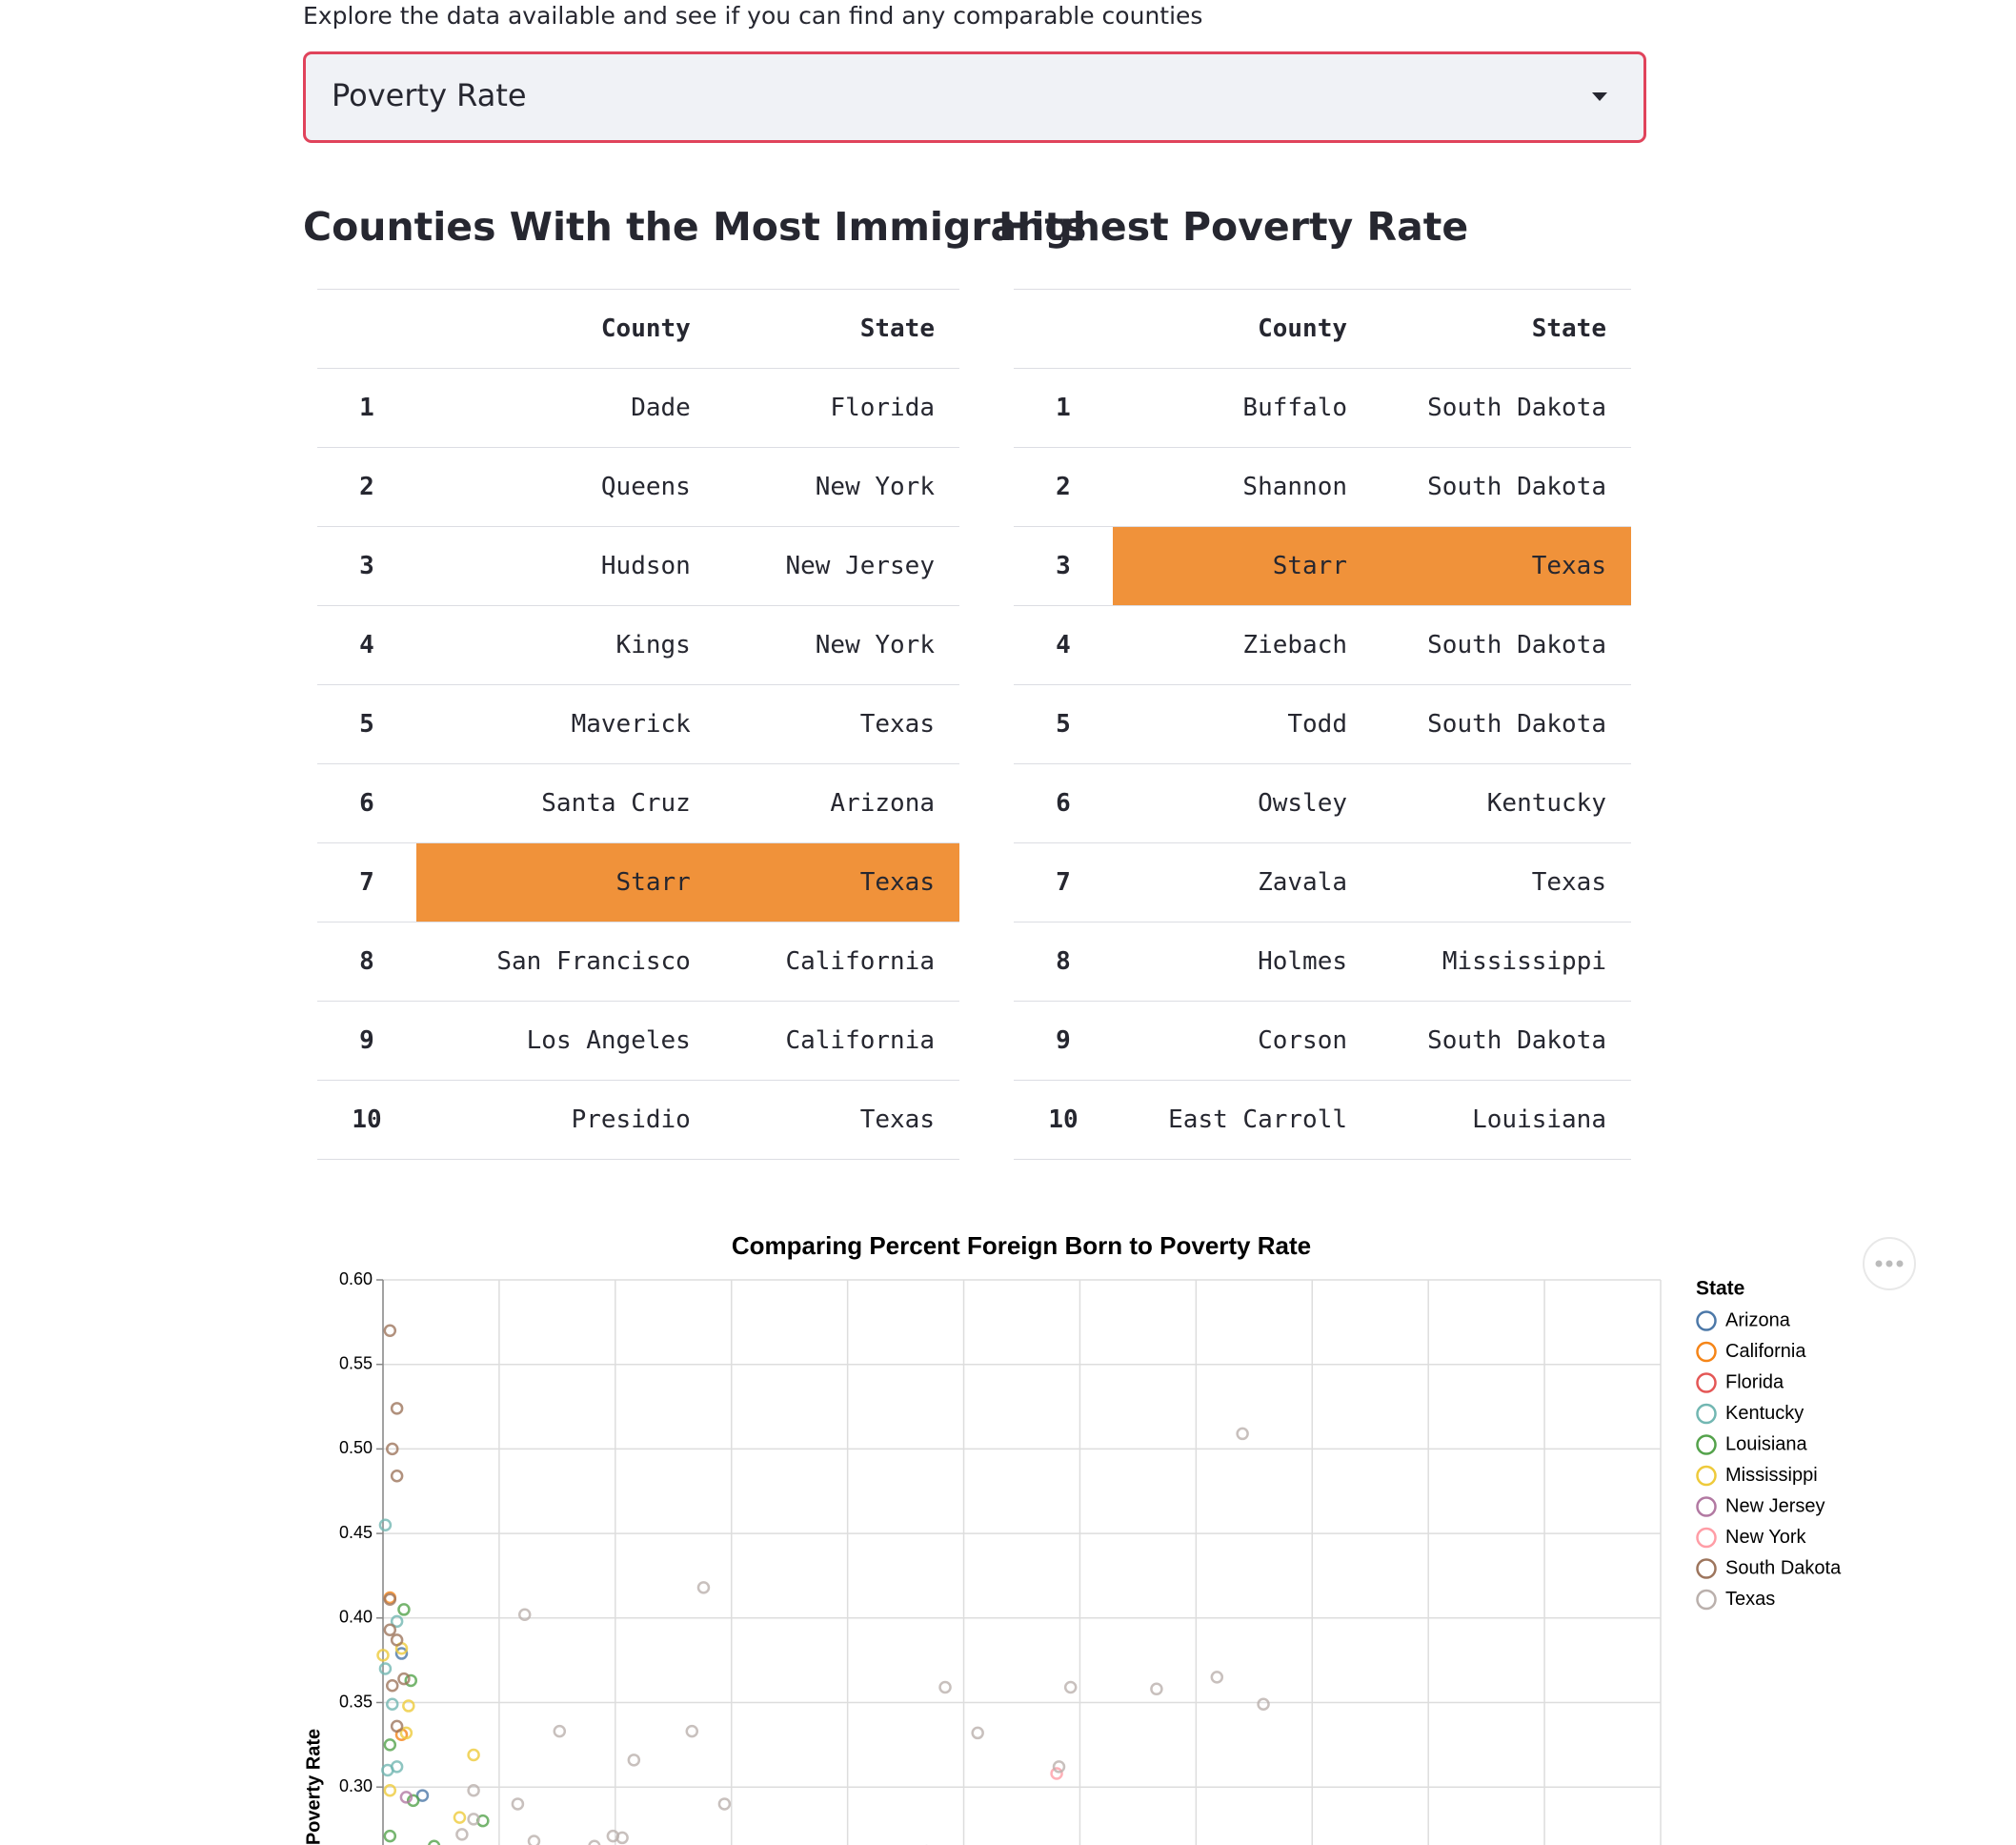 The width and height of the screenshot is (2016, 1845). What do you see at coordinates (1063, 645) in the screenshot?
I see `rank-cell: 4` at bounding box center [1063, 645].